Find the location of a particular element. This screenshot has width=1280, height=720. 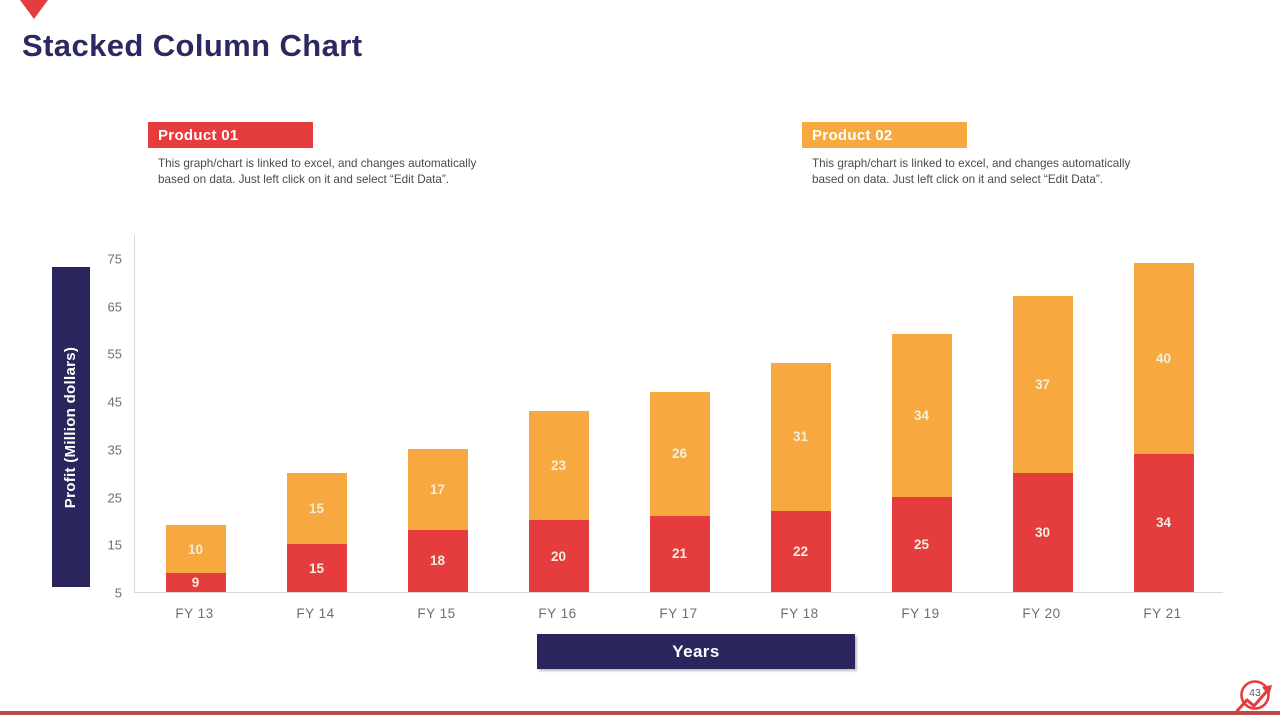

bar-value-label: 31 is located at coordinates (800, 437).